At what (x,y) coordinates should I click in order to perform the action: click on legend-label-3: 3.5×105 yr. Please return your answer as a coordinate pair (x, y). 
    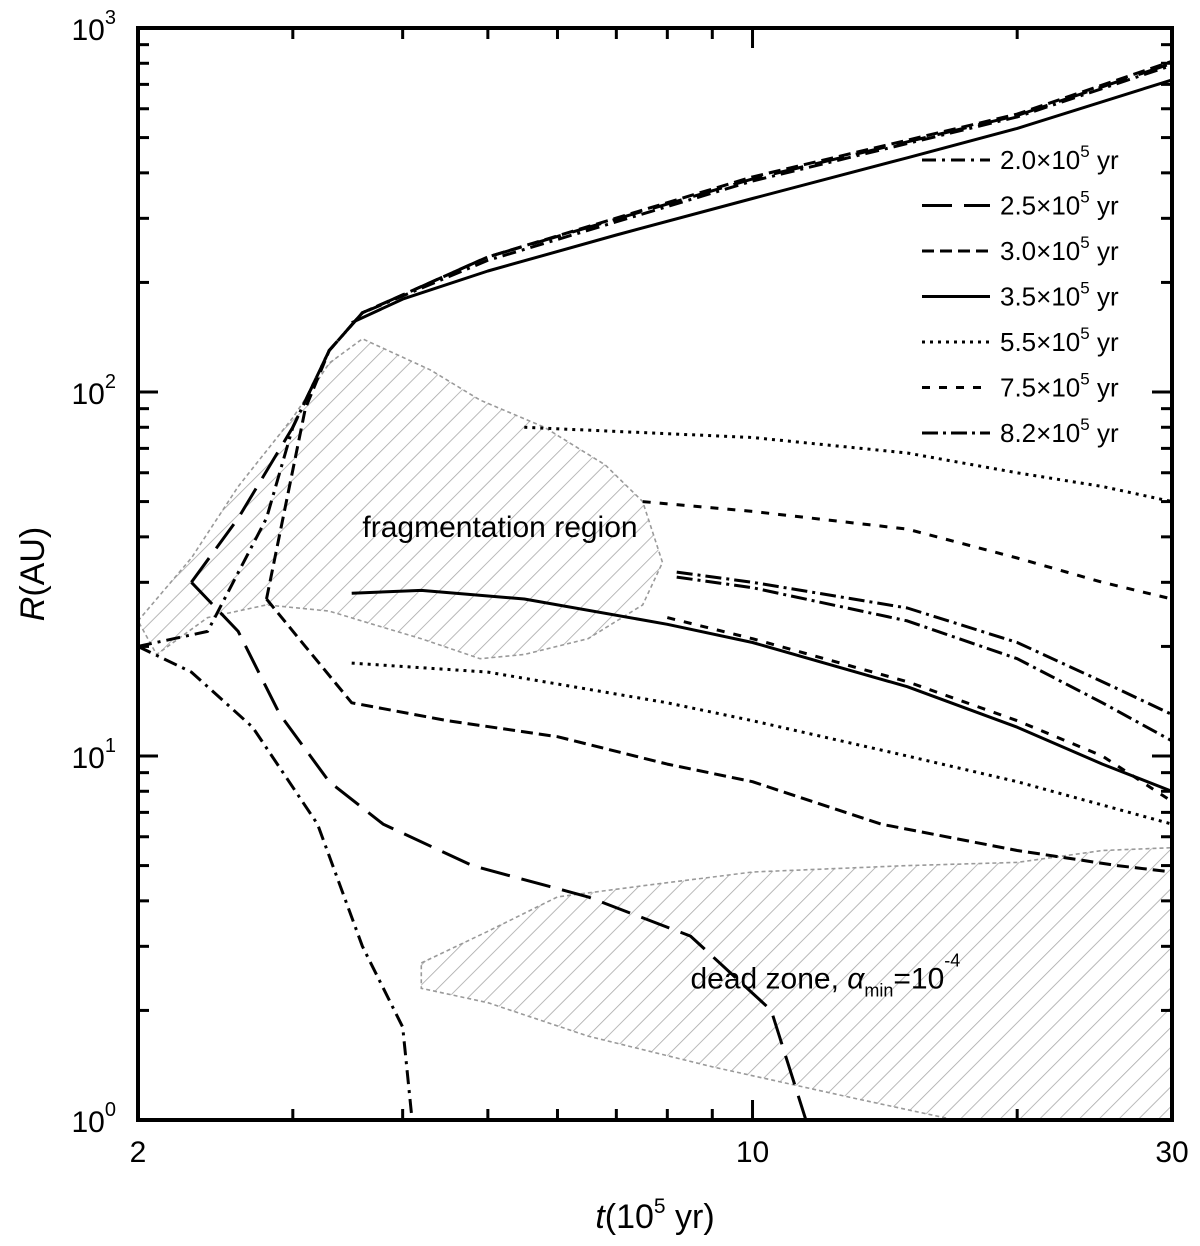
    Looking at the image, I should click on (1059, 295).